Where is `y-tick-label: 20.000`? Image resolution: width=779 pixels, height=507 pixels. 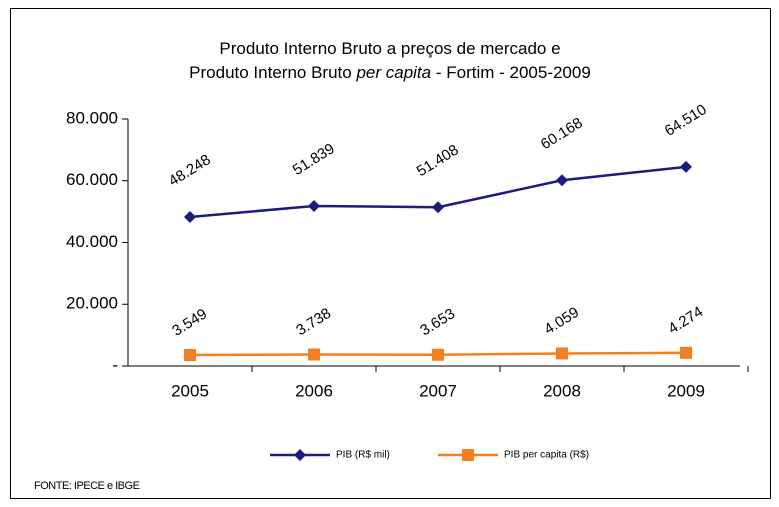
y-tick-label: 20.000 is located at coordinates (92, 303).